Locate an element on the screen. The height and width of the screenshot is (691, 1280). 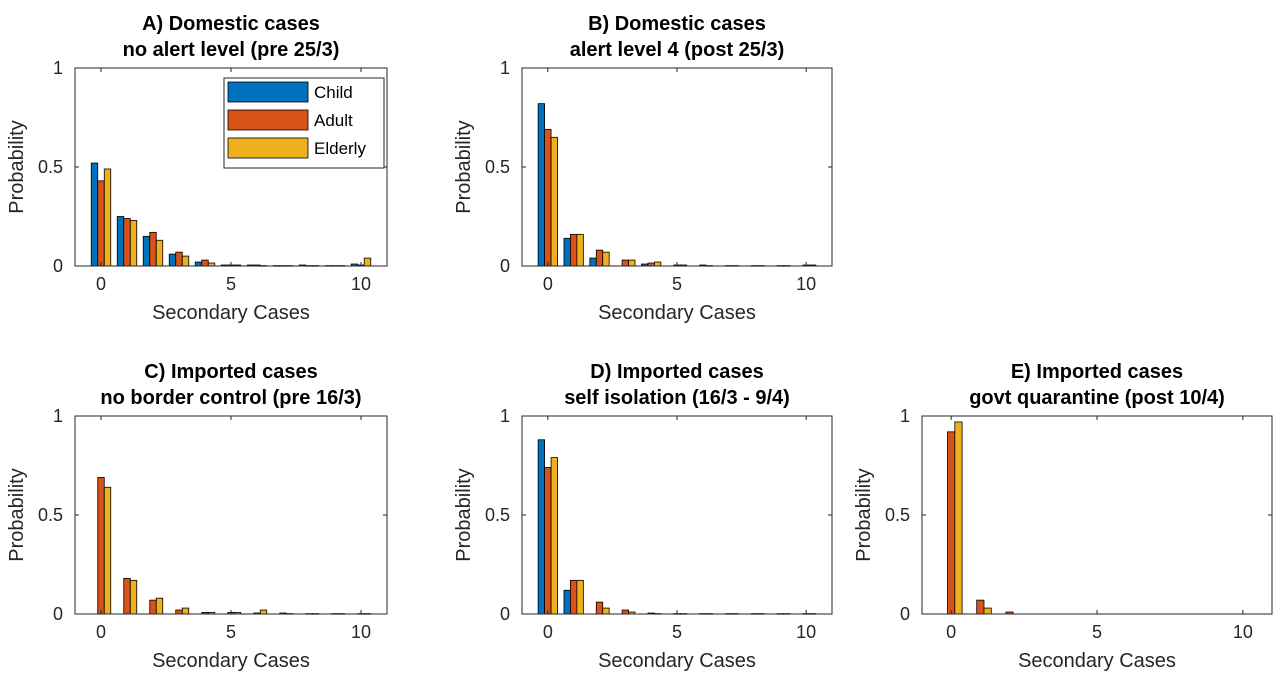
chart-subtitle: no alert level (pre 25/3) is located at coordinates (231, 50).